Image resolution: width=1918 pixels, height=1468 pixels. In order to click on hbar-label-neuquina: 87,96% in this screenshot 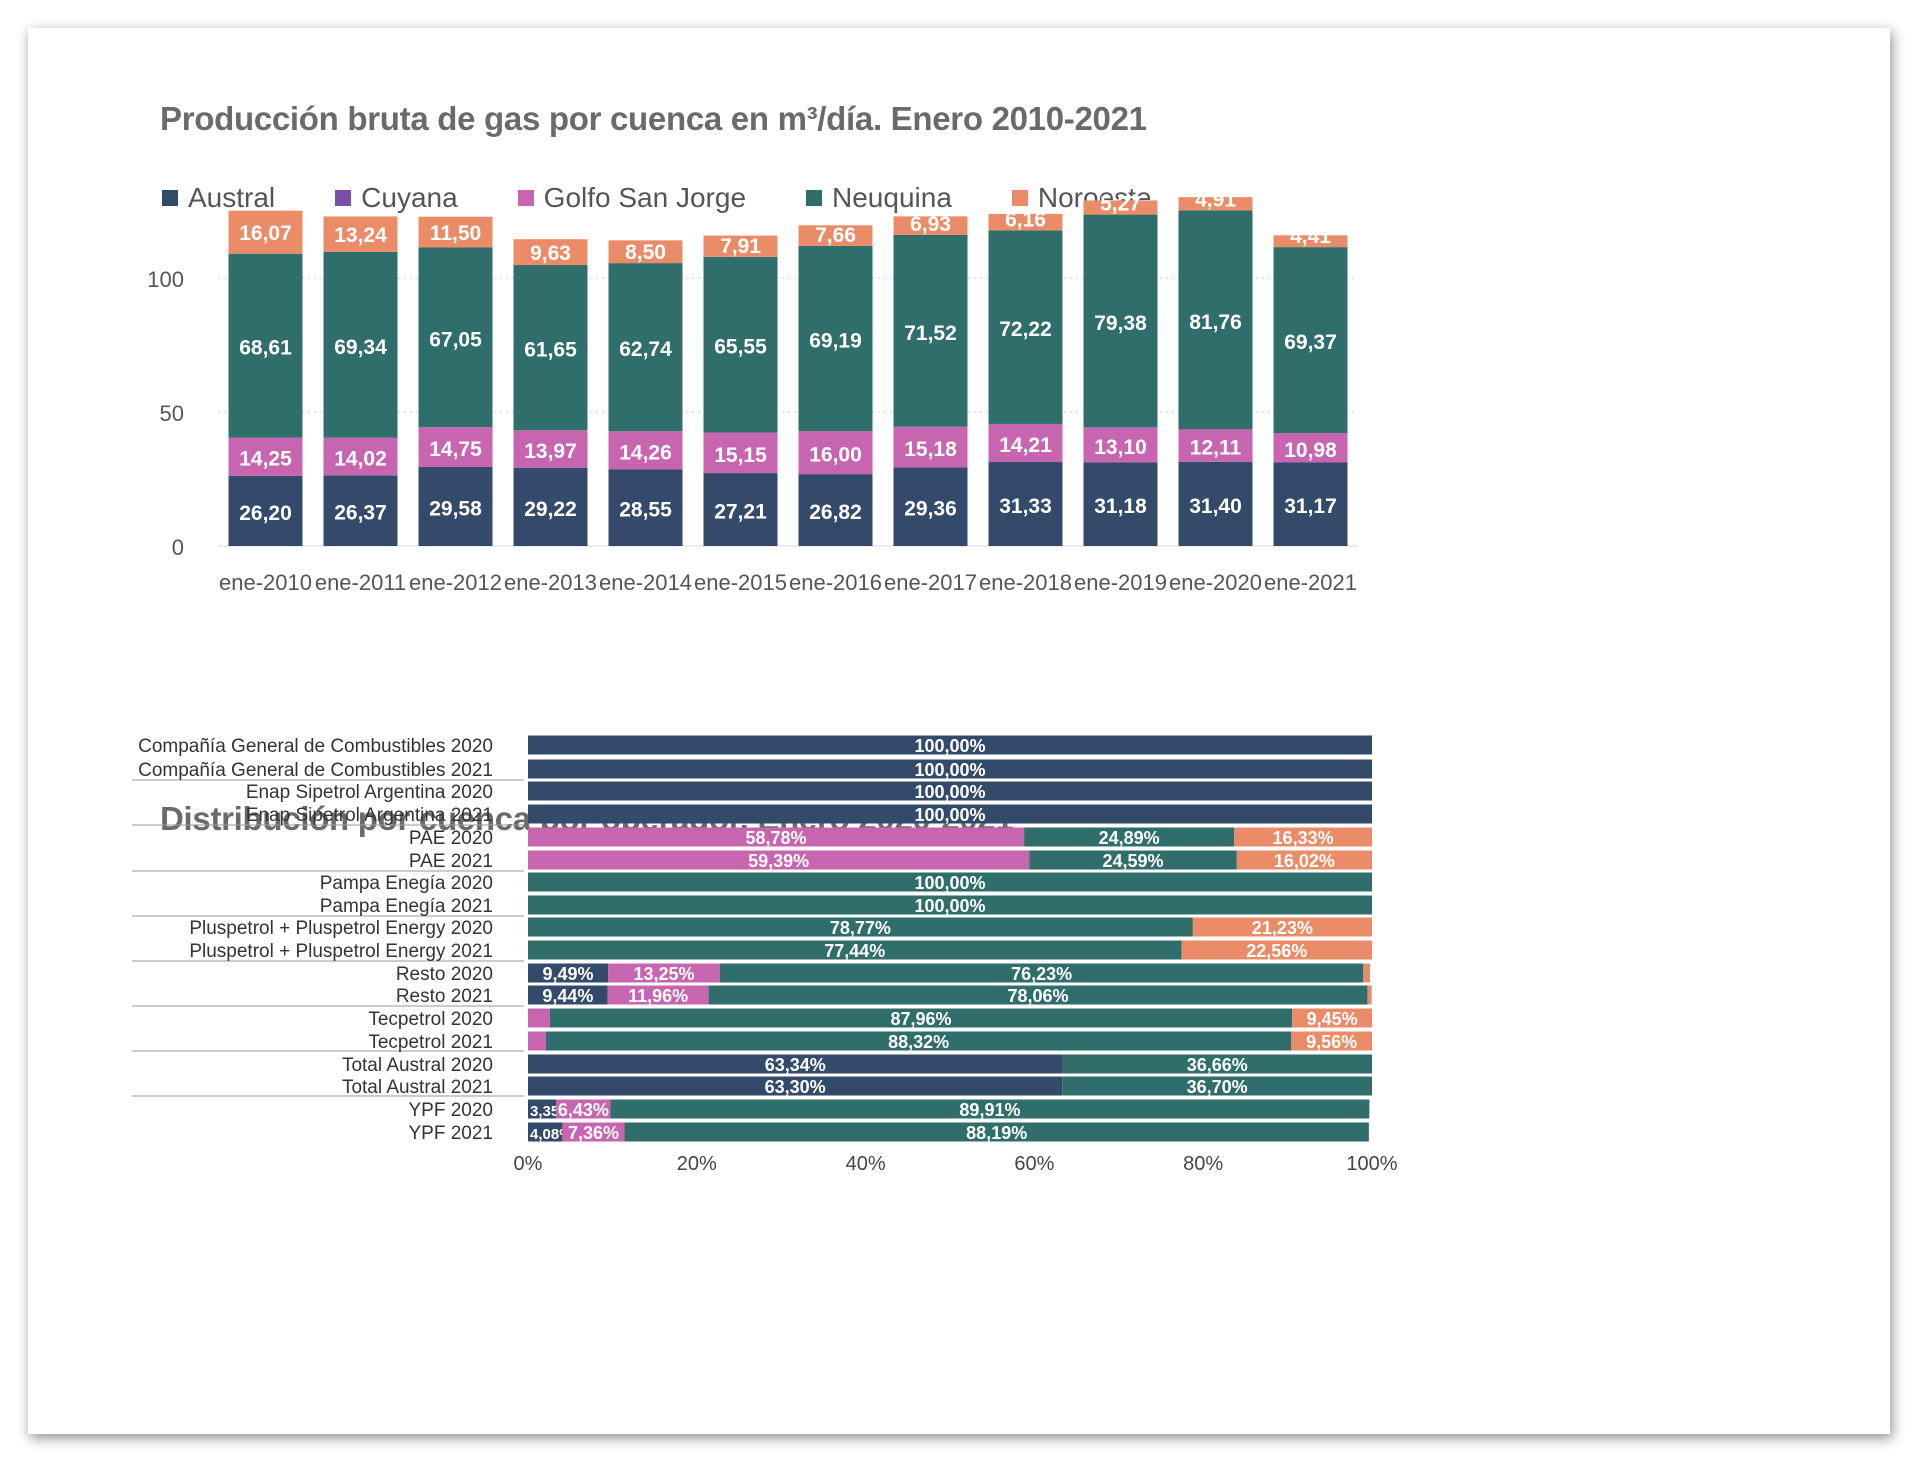, I will do `click(921, 1019)`.